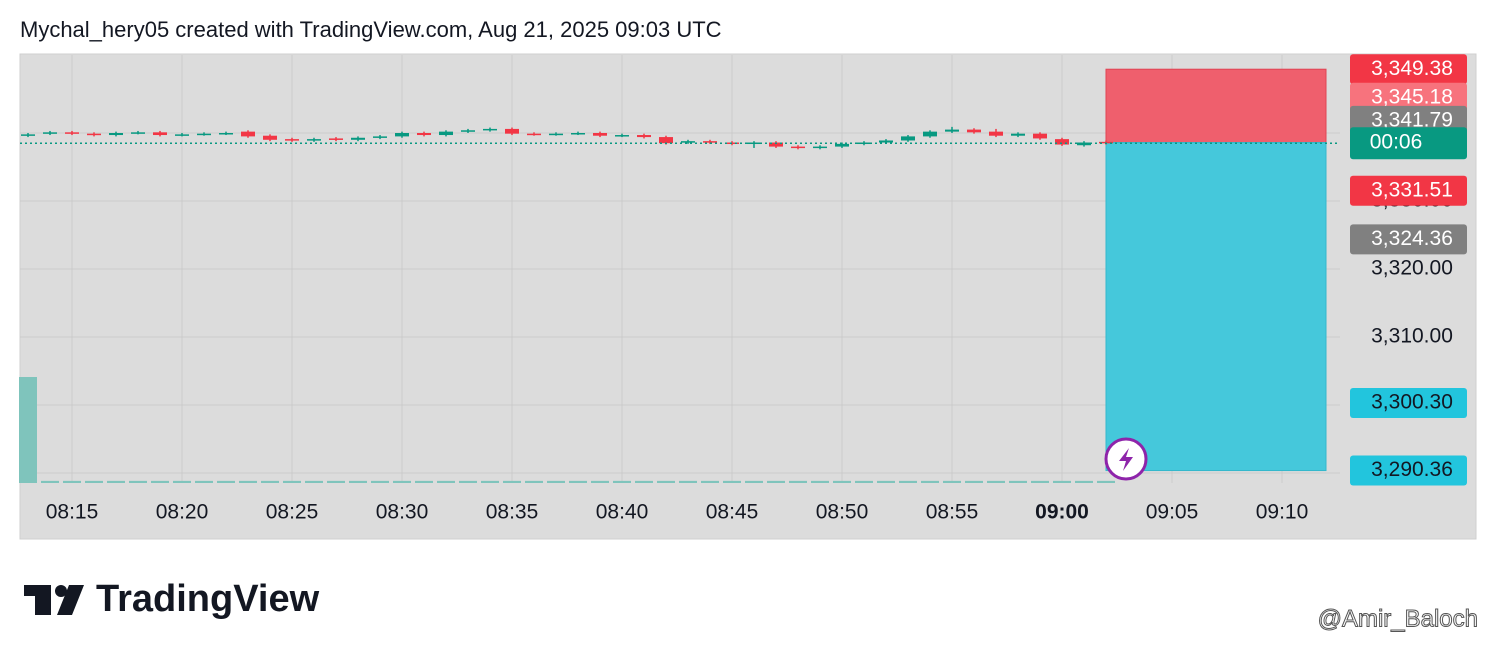  Describe the element at coordinates (1172, 512) in the screenshot. I see `x-tick-label: 09:05` at that location.